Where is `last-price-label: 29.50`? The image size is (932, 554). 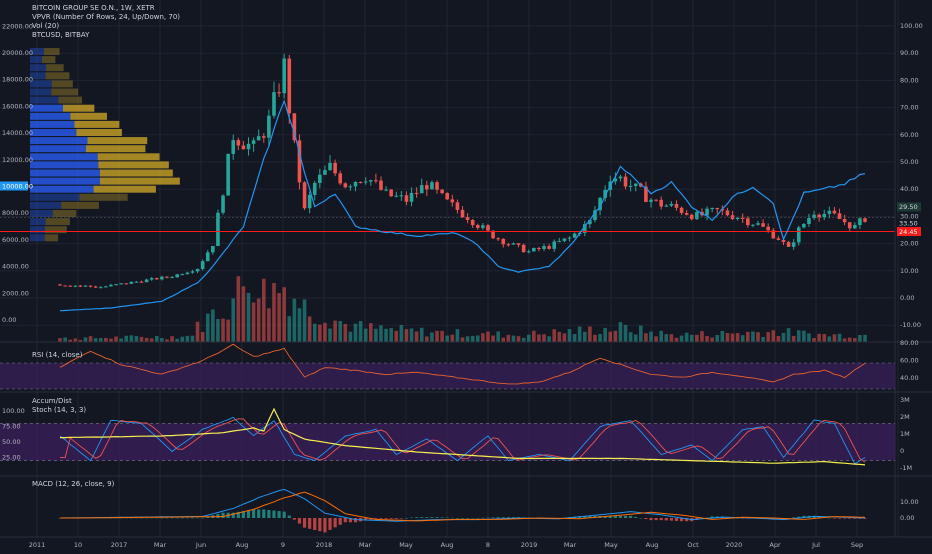 last-price-label: 29.50 is located at coordinates (908, 207).